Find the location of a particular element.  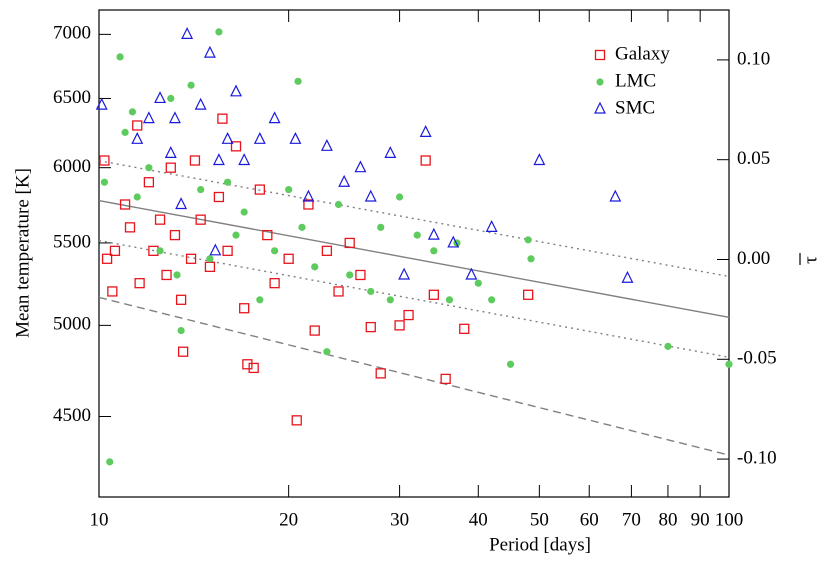

y2-tick-label: 0.10 is located at coordinates (753, 58).